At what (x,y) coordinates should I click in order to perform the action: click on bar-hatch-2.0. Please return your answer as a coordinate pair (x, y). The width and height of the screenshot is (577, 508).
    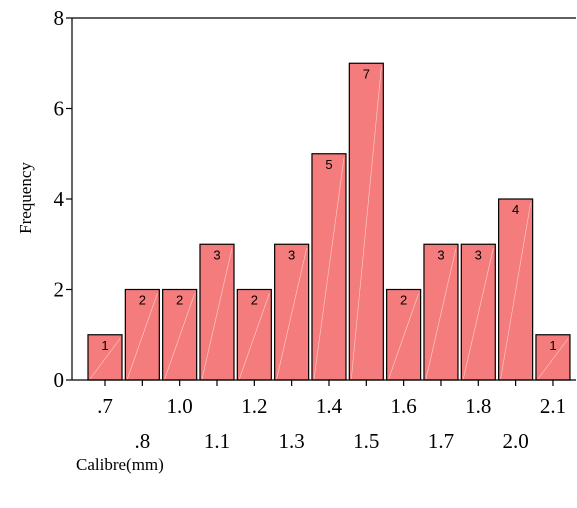
    Looking at the image, I should click on (515, 291).